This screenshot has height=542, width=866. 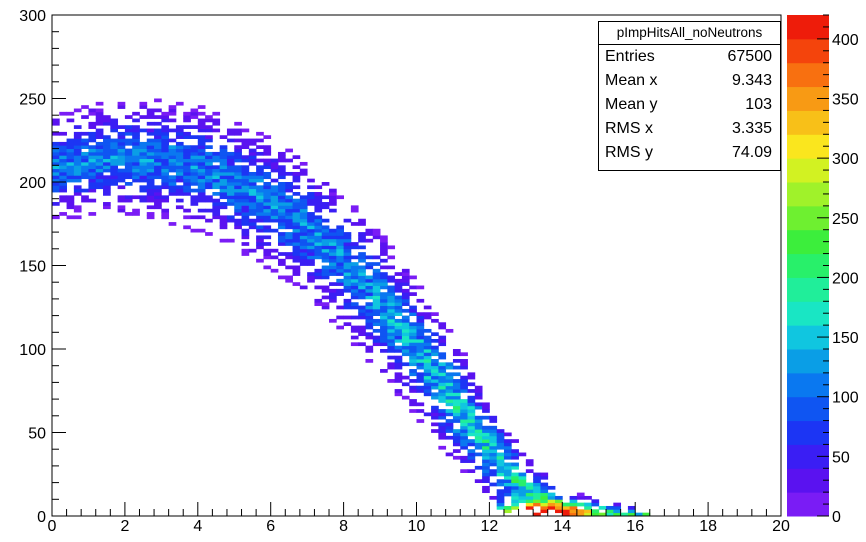 What do you see at coordinates (808, 266) in the screenshot?
I see `color-scale-bar` at bounding box center [808, 266].